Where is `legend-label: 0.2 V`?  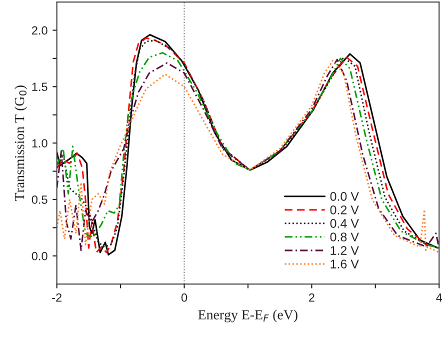 legend-label: 0.2 V is located at coordinates (344, 210).